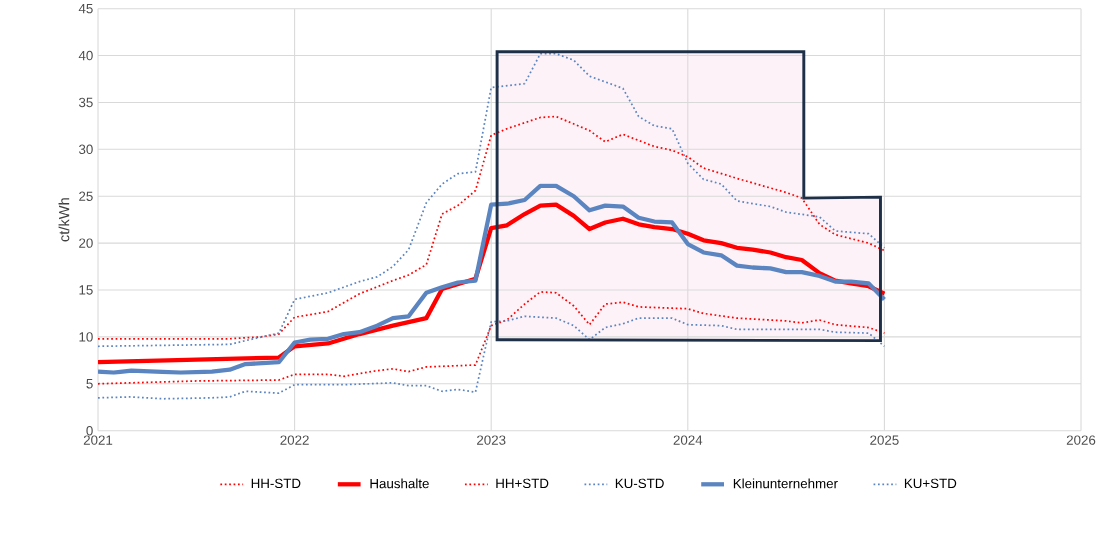  I want to click on legend-label: Haushalte, so click(399, 483).